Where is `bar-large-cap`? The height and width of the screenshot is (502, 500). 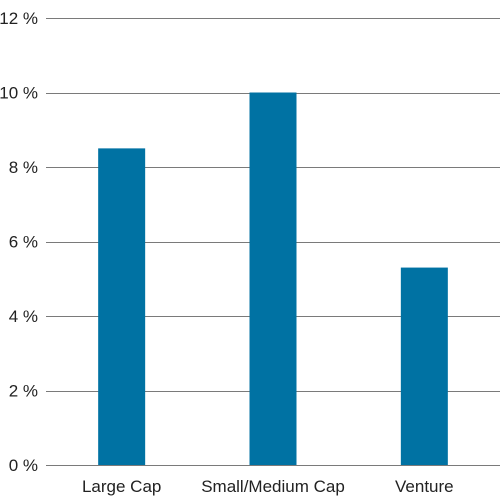 bar-large-cap is located at coordinates (122, 306).